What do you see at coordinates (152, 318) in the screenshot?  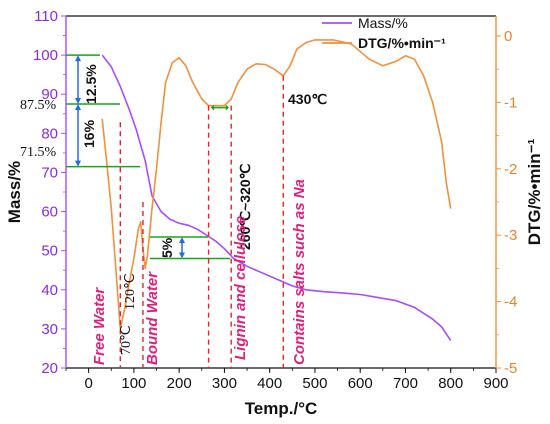 I see `stage-label-bound-water: Bound Water` at bounding box center [152, 318].